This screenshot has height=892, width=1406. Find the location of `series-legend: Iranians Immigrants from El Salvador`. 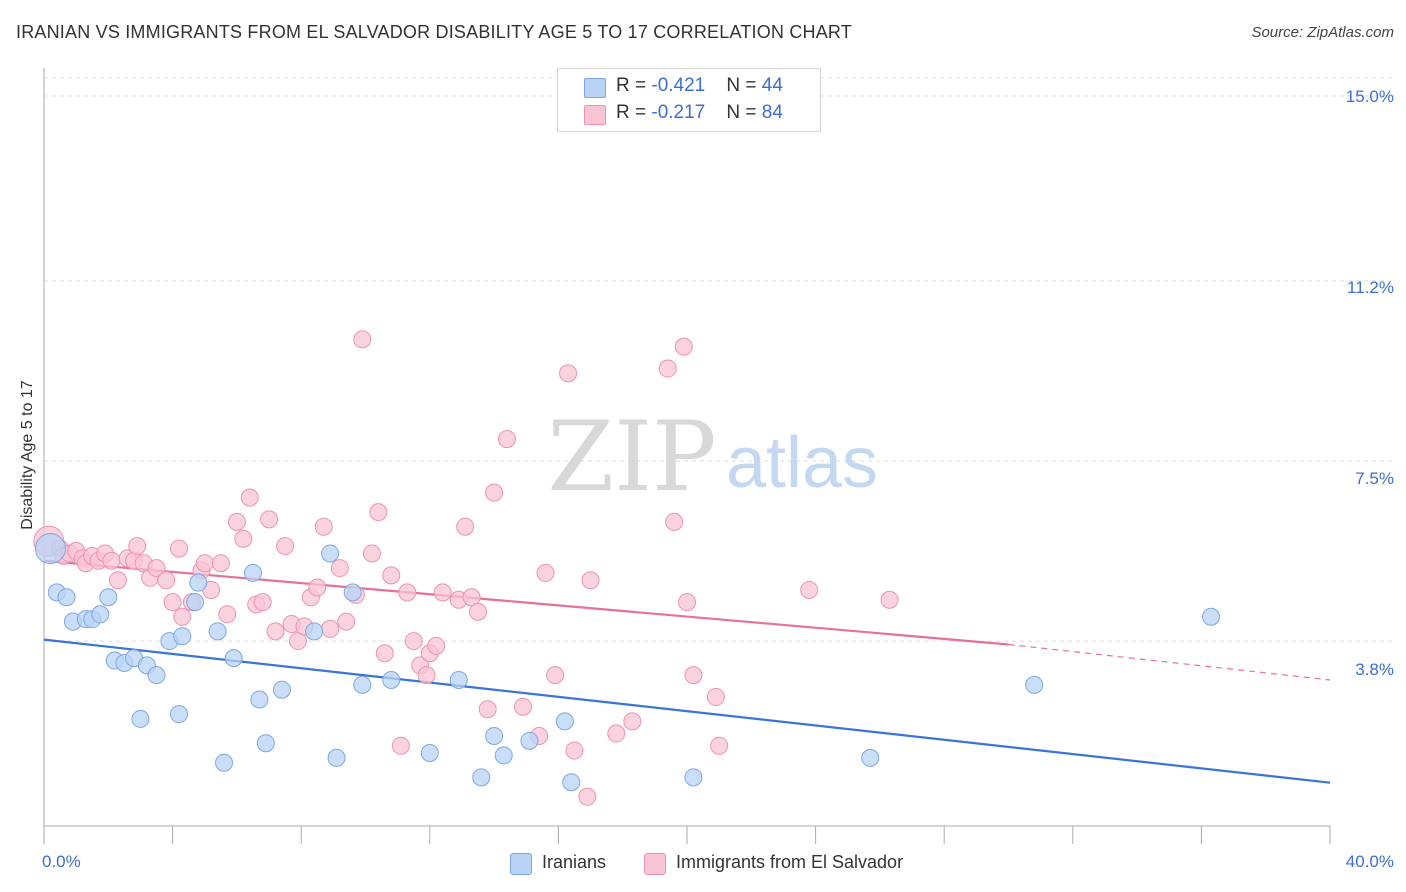

series-legend: Iranians Immigrants from El Salvador is located at coordinates (703, 865).